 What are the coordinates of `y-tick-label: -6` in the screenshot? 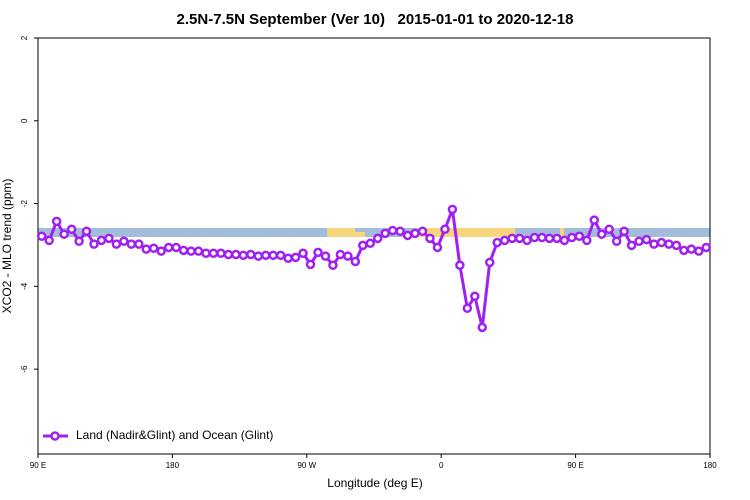 It's located at (24, 369).